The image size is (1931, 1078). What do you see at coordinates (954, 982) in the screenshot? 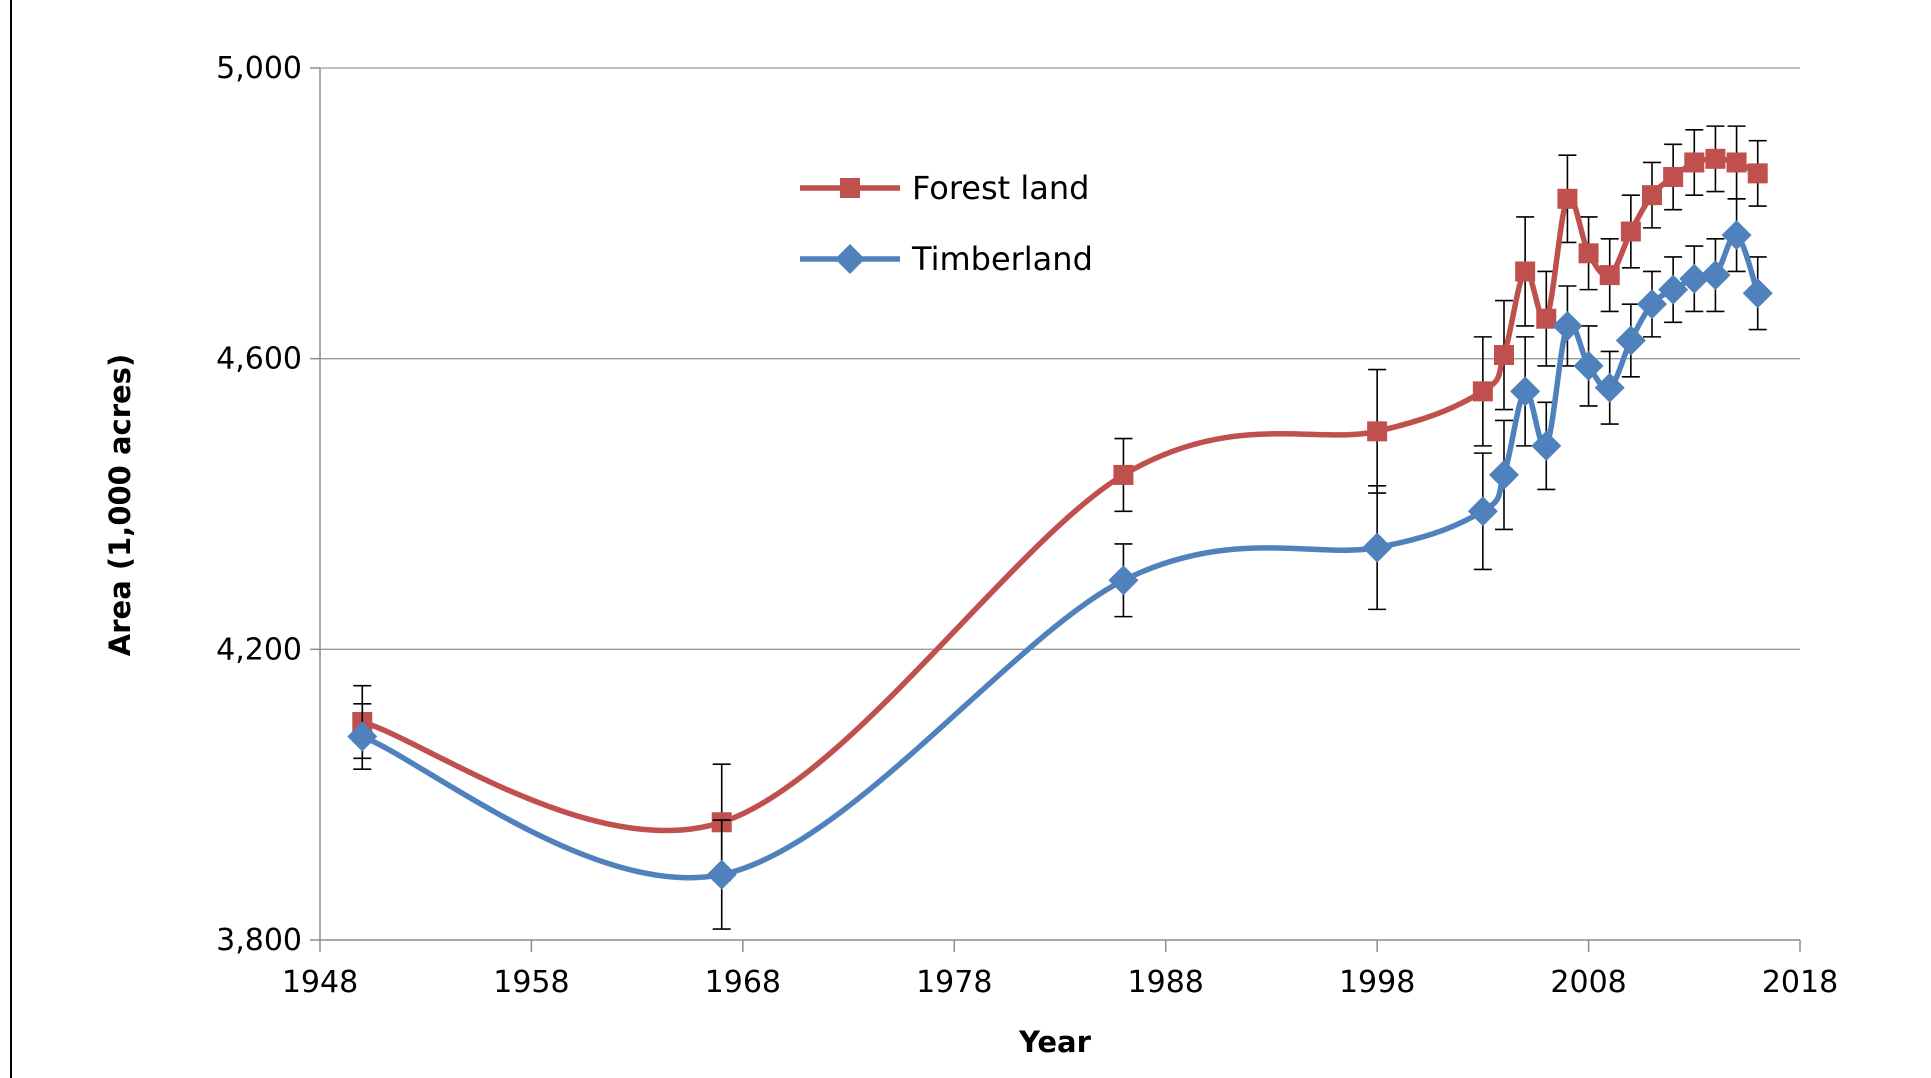
I see `x-tick-label: 1978` at bounding box center [954, 982].